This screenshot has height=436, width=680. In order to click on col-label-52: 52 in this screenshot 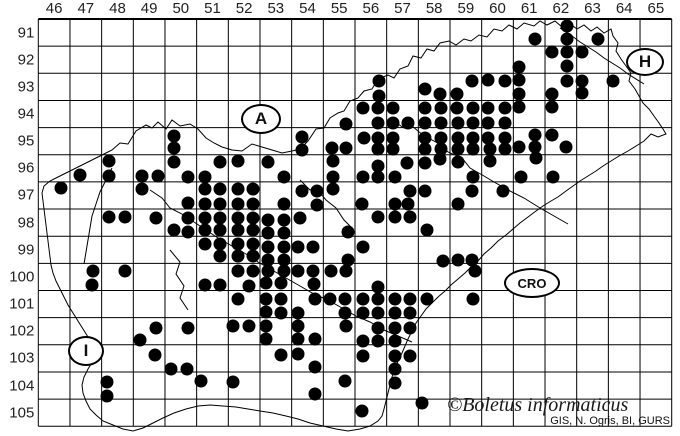, I will do `click(244, 8)`.